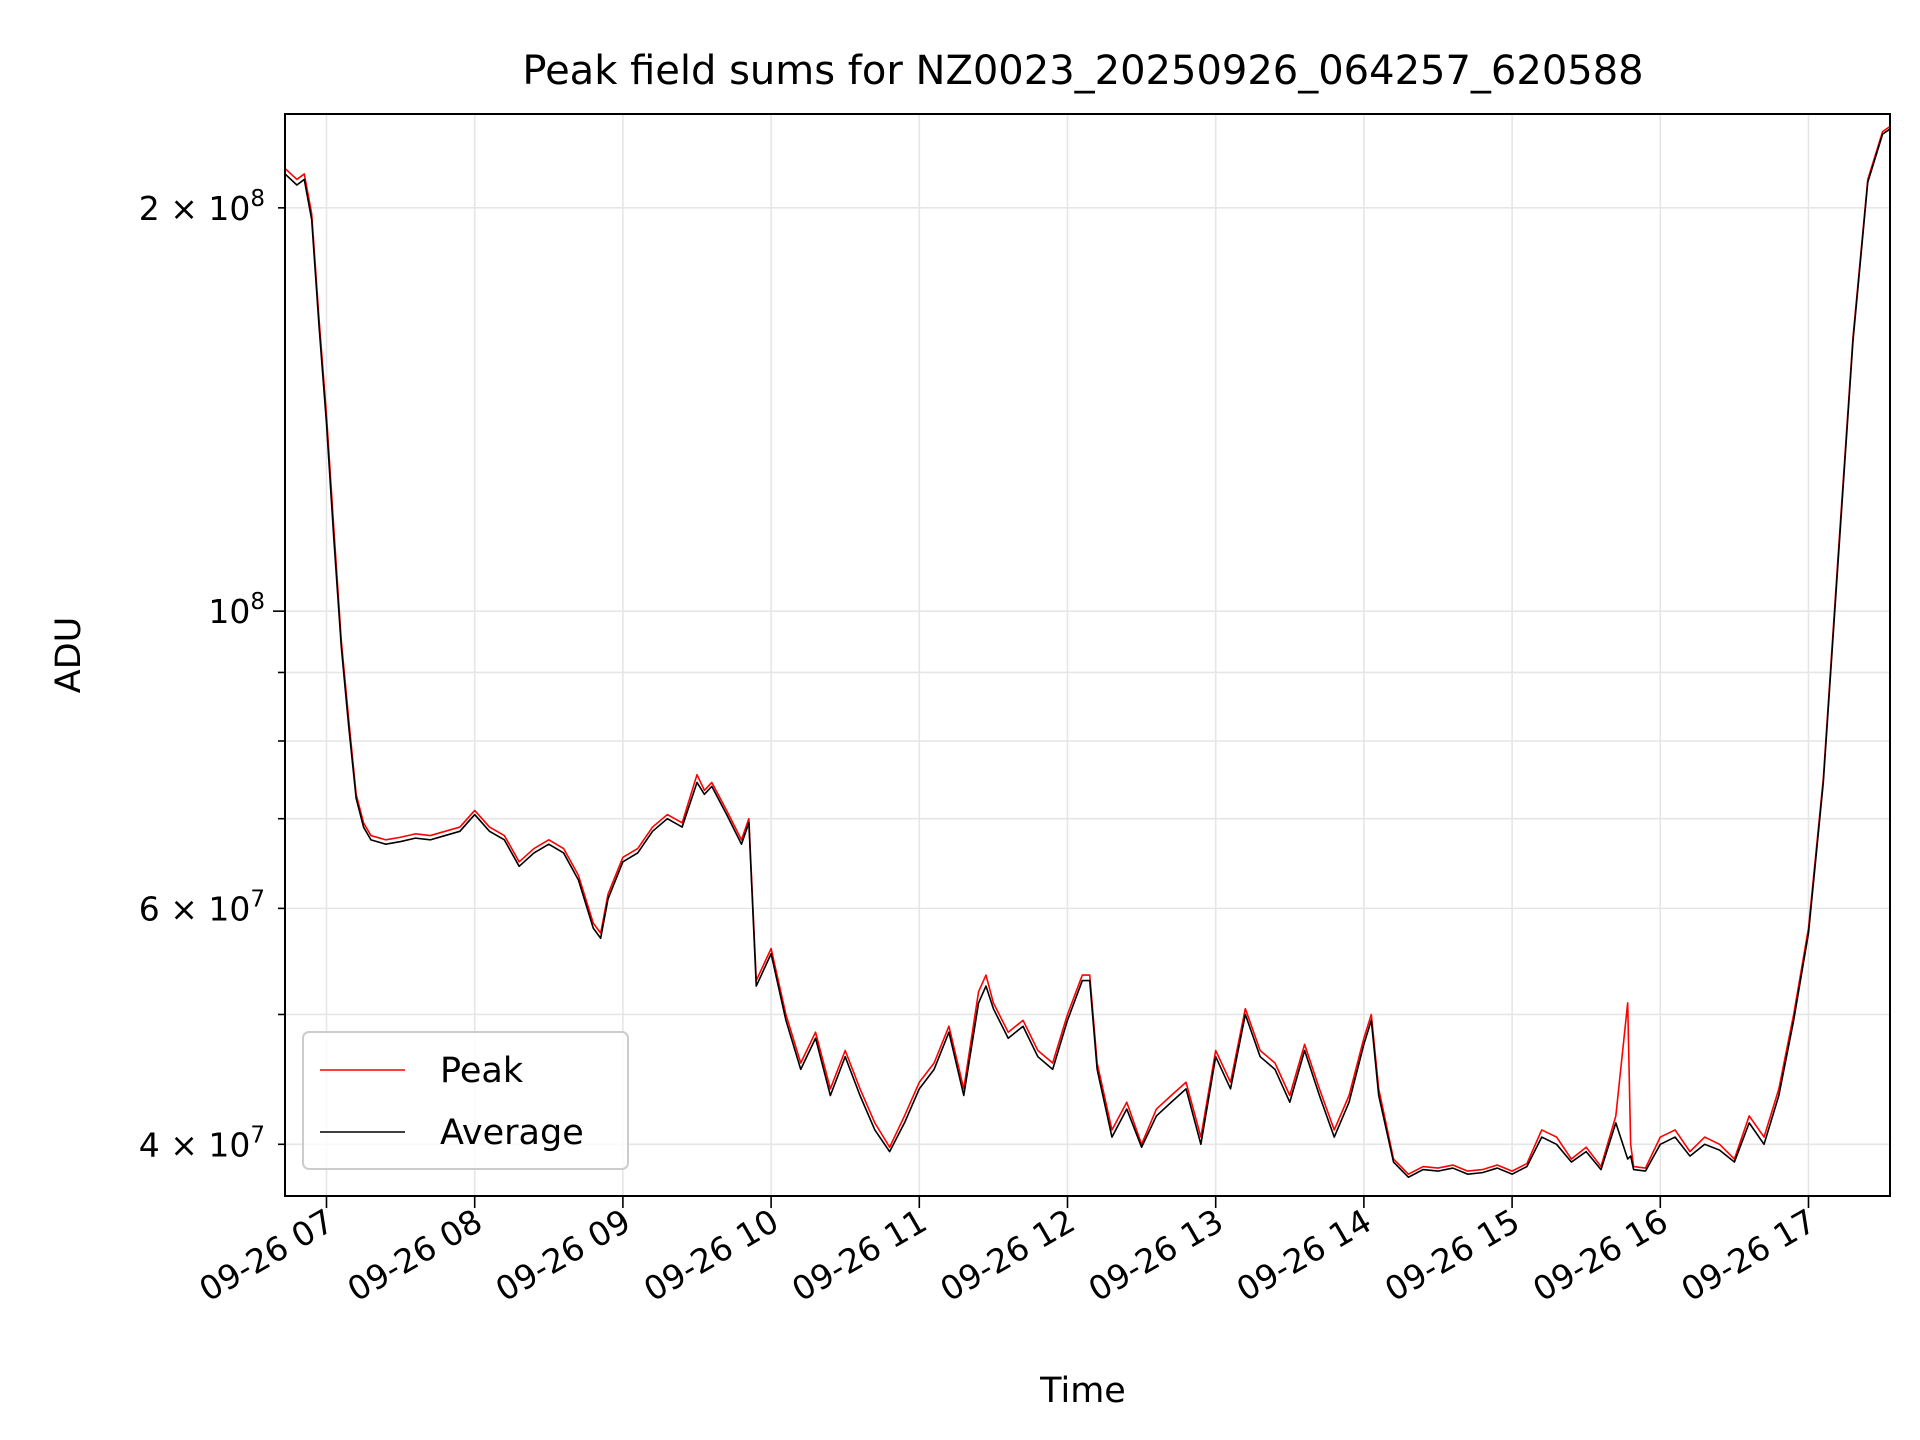 The width and height of the screenshot is (1920, 1440). What do you see at coordinates (202, 207) in the screenshot?
I see `y-tick-label: 2 × 108` at bounding box center [202, 207].